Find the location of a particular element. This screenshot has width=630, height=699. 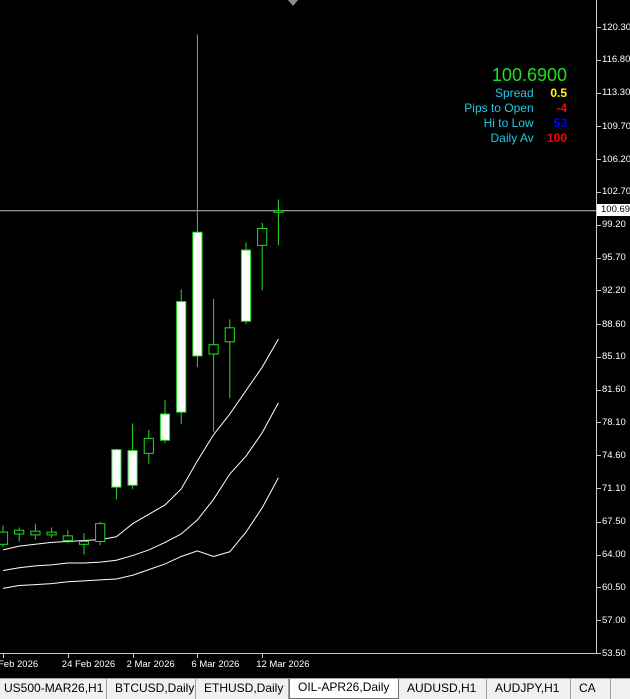

info-value: -4 is located at coordinates (561, 108).